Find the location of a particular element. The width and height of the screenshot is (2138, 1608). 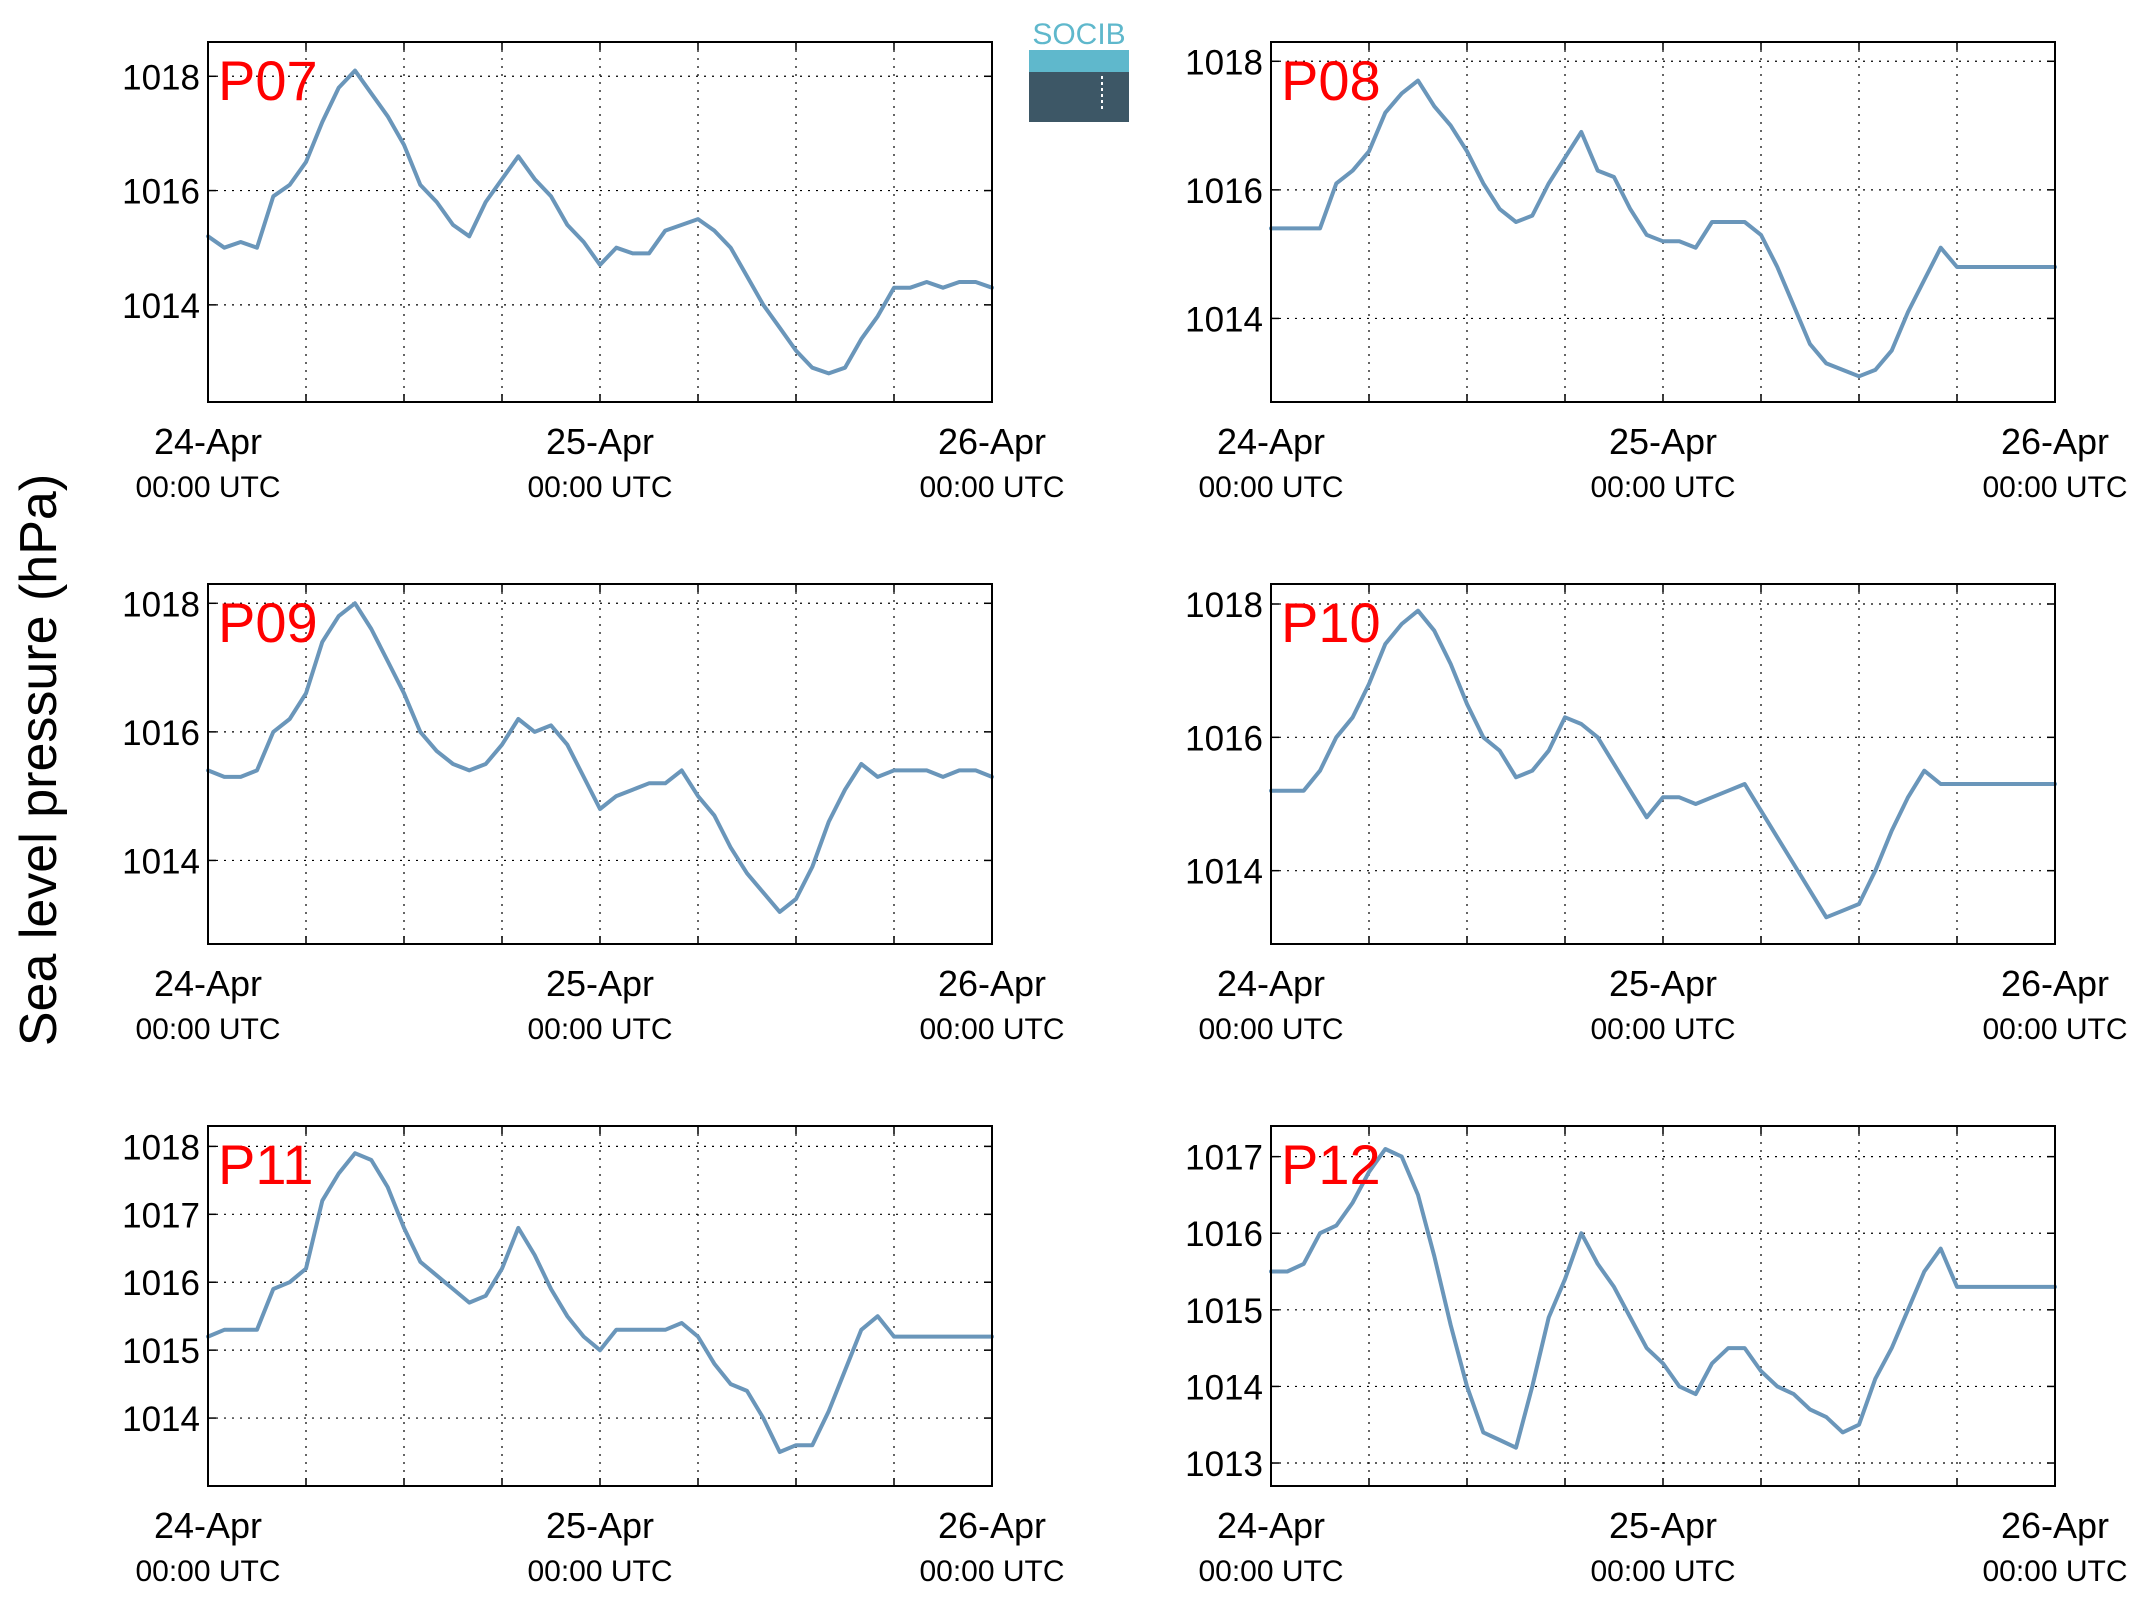

plot-frame-p12 is located at coordinates (1663, 1306).